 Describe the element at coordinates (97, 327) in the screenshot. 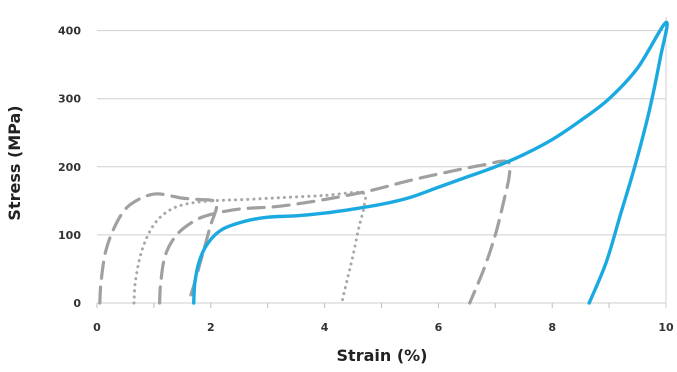

I see `x-tick-label: 0` at that location.